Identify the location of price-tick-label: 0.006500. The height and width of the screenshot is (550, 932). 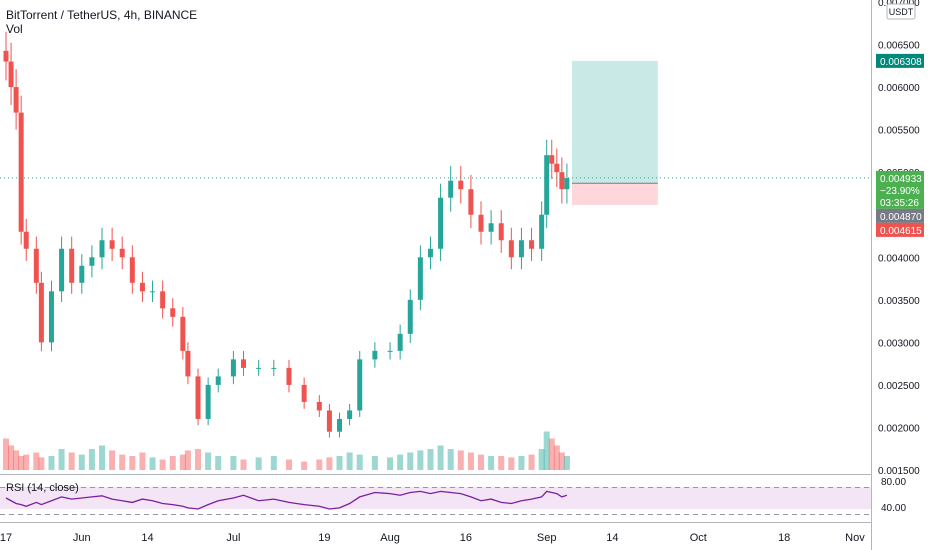
(899, 46).